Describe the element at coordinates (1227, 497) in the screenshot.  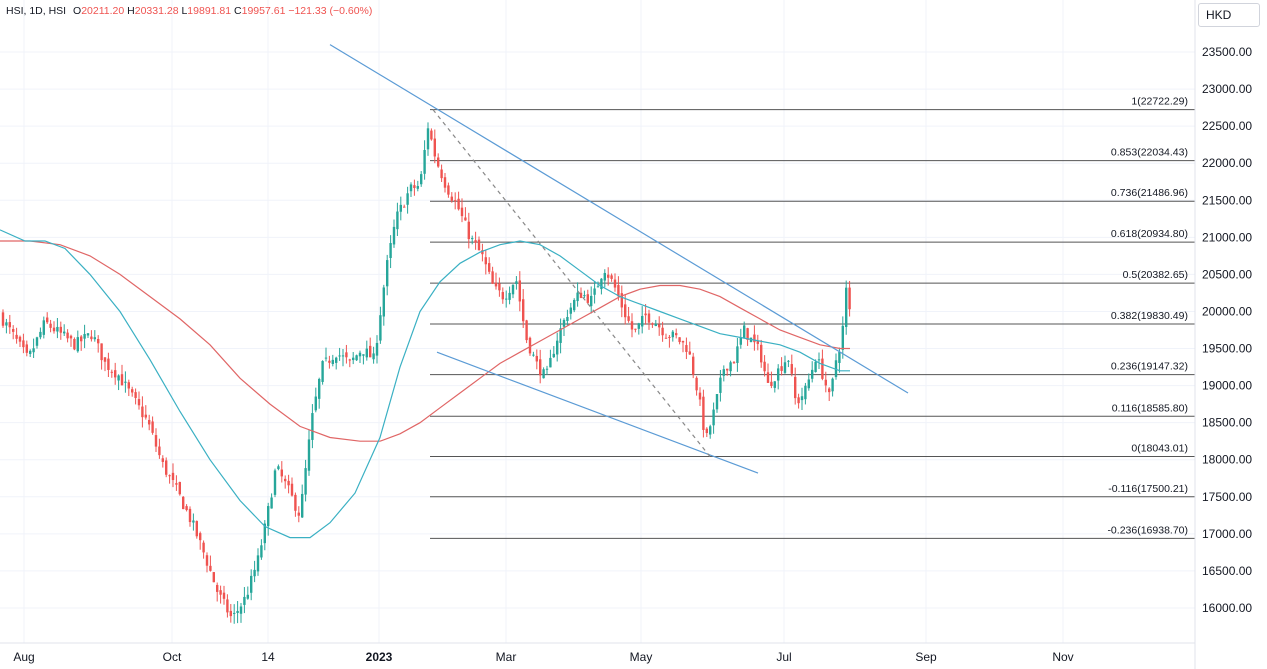
I see `y-tick-label: 17500.00` at that location.